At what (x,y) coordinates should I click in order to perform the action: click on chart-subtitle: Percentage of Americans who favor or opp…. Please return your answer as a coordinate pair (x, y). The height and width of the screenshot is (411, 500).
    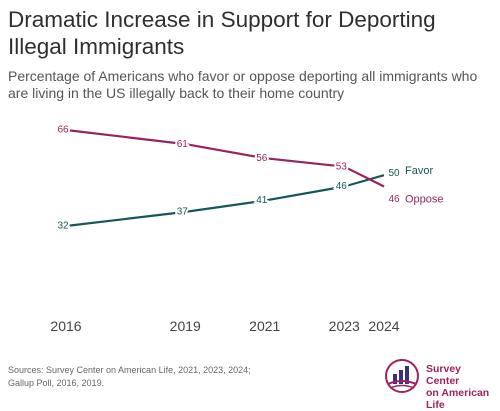
    Looking at the image, I should click on (243, 84).